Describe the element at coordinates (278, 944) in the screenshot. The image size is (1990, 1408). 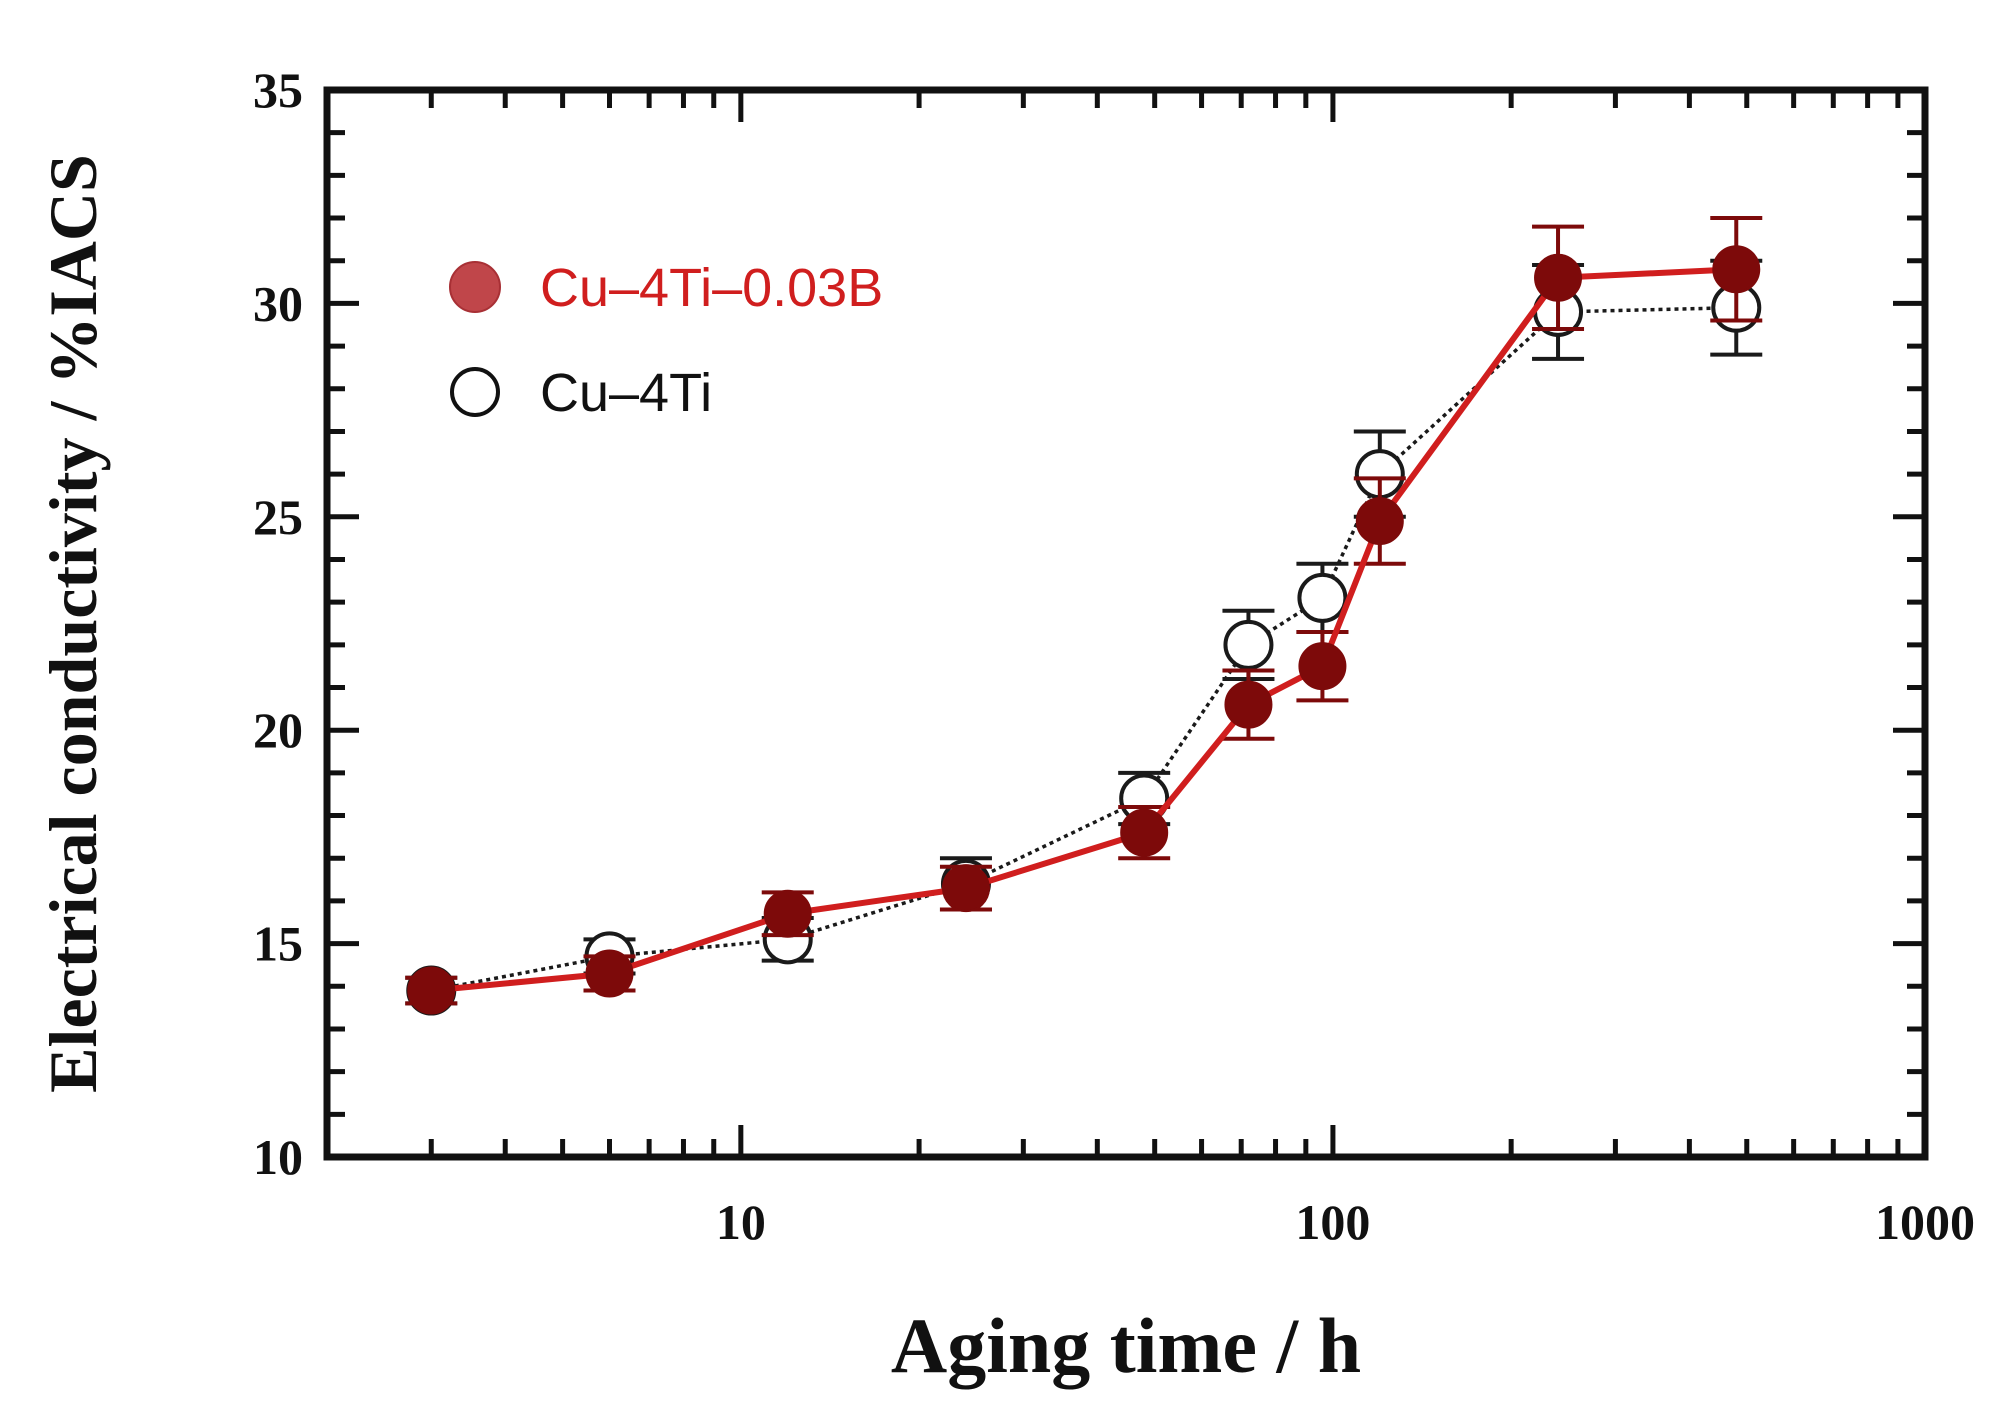
I see `y-tick-label: 15` at that location.